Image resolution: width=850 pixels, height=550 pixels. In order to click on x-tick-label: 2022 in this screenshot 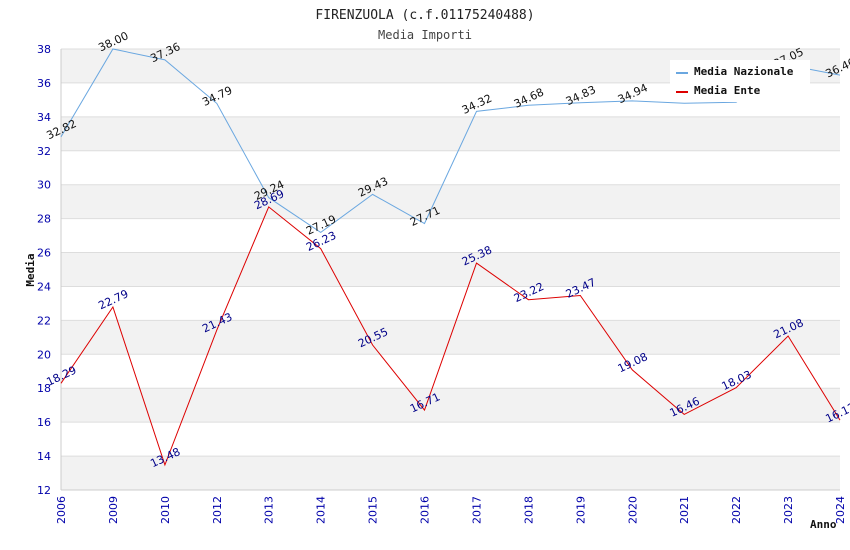, I will do `click(736, 510)`.